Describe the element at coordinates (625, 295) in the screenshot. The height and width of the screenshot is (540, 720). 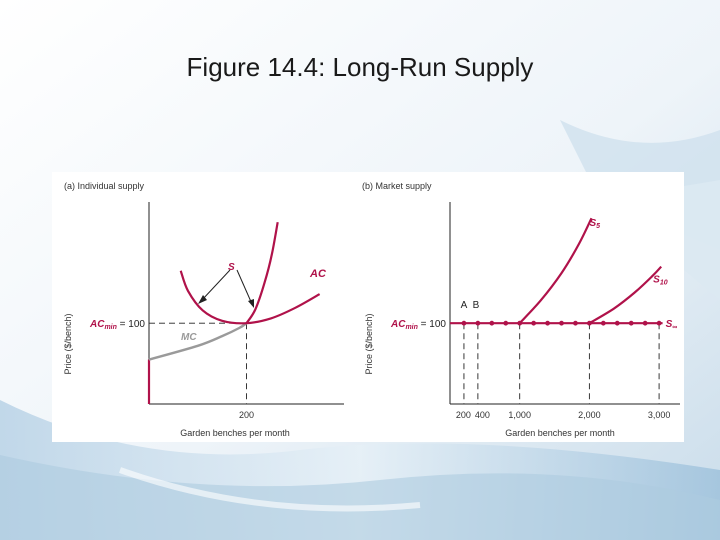
I see `s10-curve` at that location.